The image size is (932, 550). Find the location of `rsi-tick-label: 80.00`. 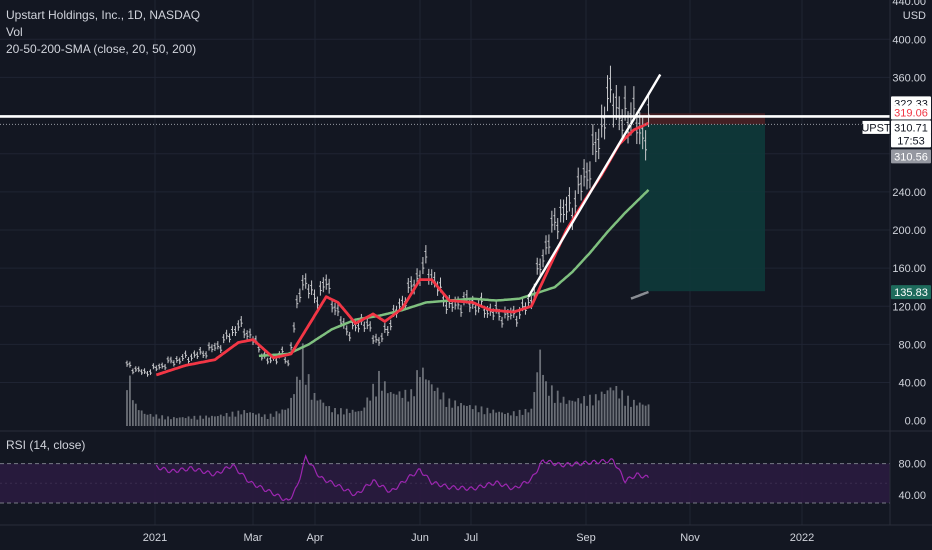

rsi-tick-label: 80.00 is located at coordinates (912, 465).